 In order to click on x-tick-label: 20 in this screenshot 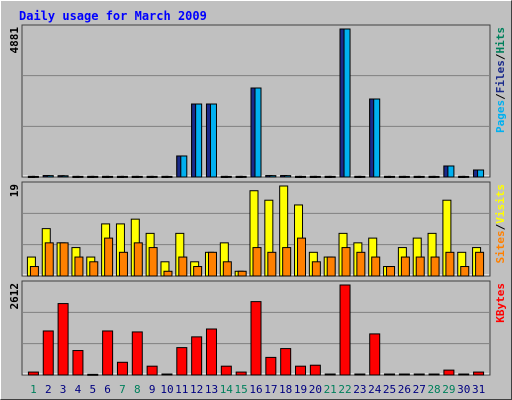, I will do `click(315, 389)`.